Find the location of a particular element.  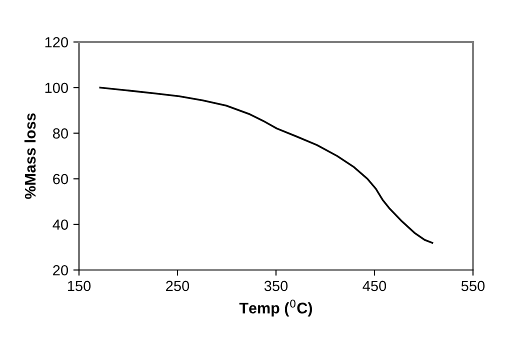

y-tick-label: 100 is located at coordinates (56, 88).